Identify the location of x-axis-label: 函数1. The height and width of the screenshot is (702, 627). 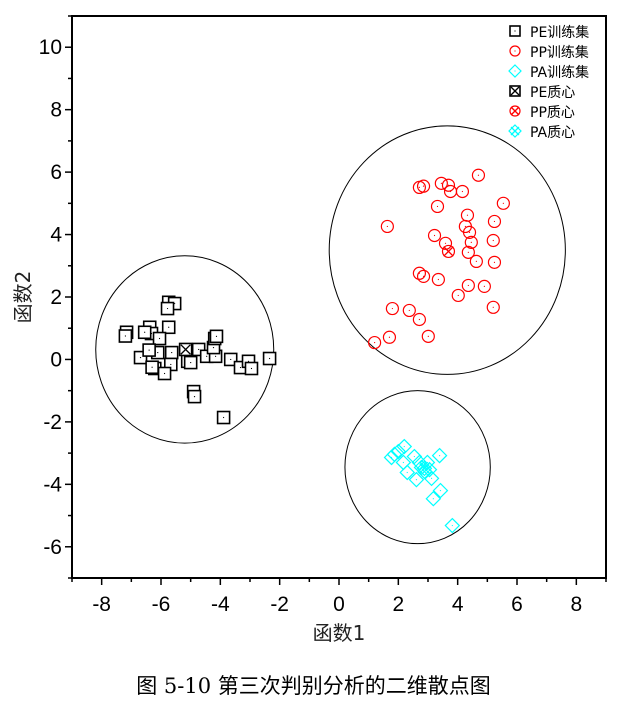
(339, 633).